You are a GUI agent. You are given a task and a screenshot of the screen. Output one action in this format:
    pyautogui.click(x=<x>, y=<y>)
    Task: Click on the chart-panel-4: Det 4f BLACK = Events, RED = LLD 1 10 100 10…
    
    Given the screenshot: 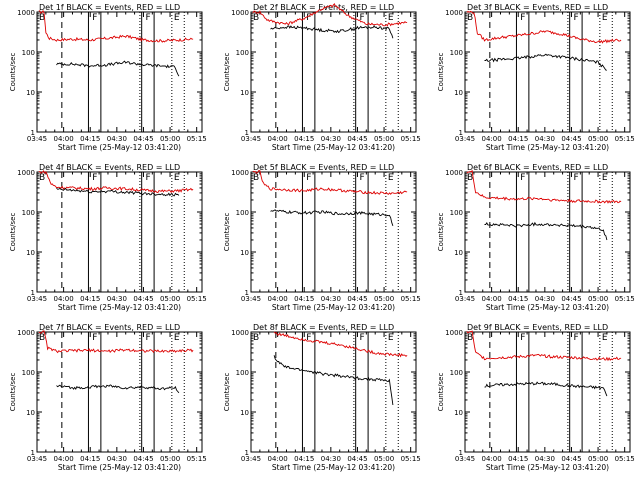 What is the action you would take?
    pyautogui.click(x=108, y=237)
    